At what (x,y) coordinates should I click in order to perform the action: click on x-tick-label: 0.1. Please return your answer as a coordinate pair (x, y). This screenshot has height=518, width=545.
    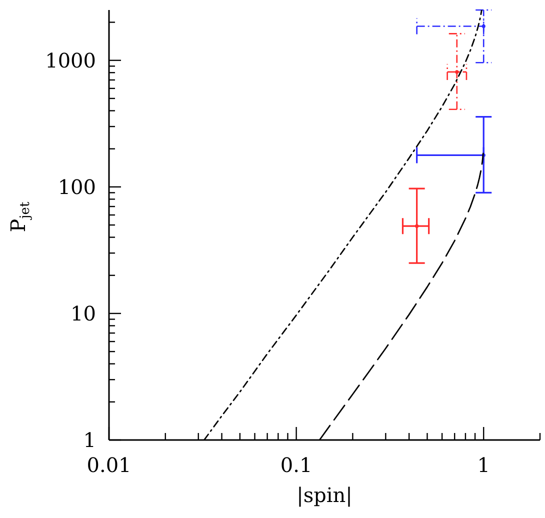
    Looking at the image, I should click on (296, 465).